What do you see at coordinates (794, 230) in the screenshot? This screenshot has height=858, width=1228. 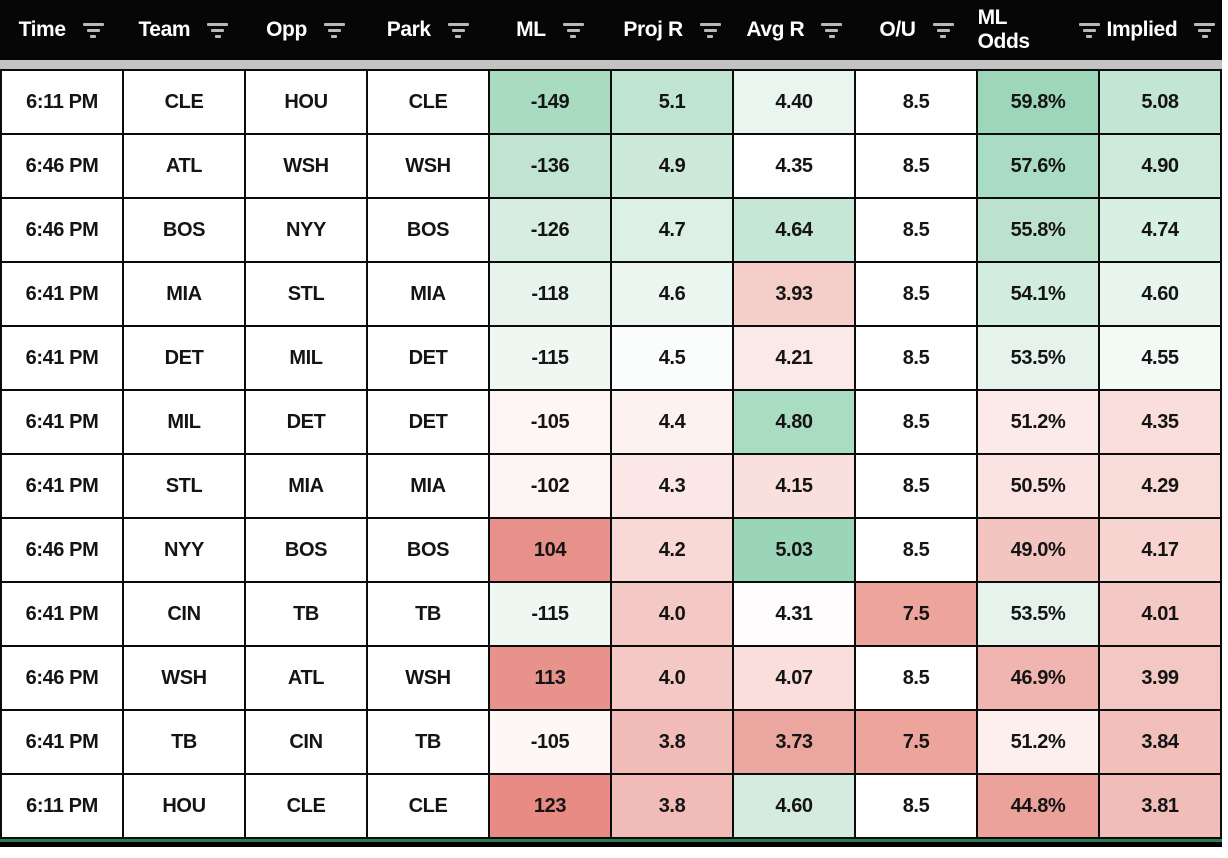 I see `cell-avg_r: 4.64` at bounding box center [794, 230].